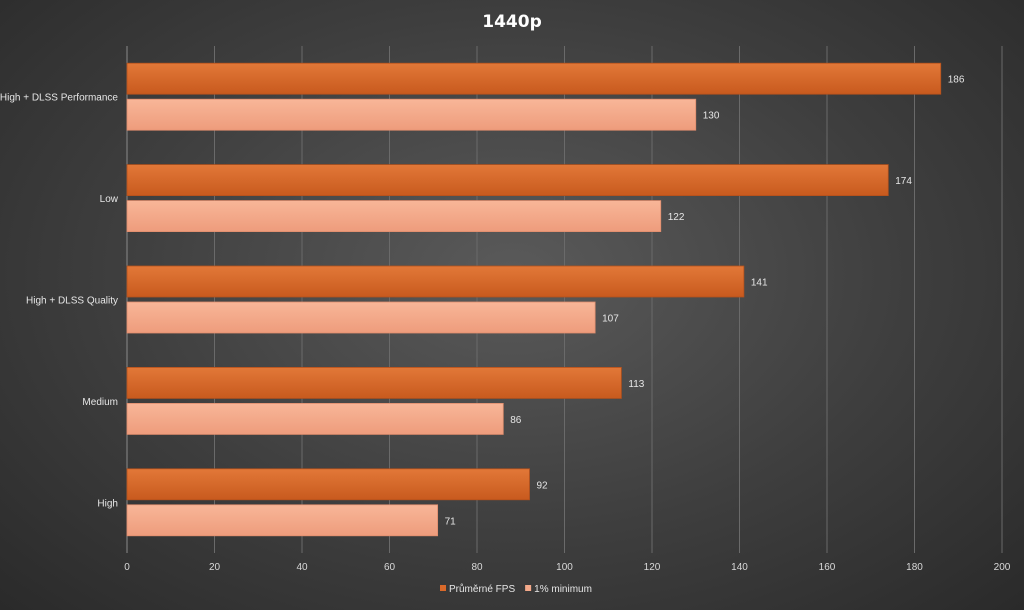  What do you see at coordinates (451, 521) in the screenshot?
I see `value-label: 71` at bounding box center [451, 521].